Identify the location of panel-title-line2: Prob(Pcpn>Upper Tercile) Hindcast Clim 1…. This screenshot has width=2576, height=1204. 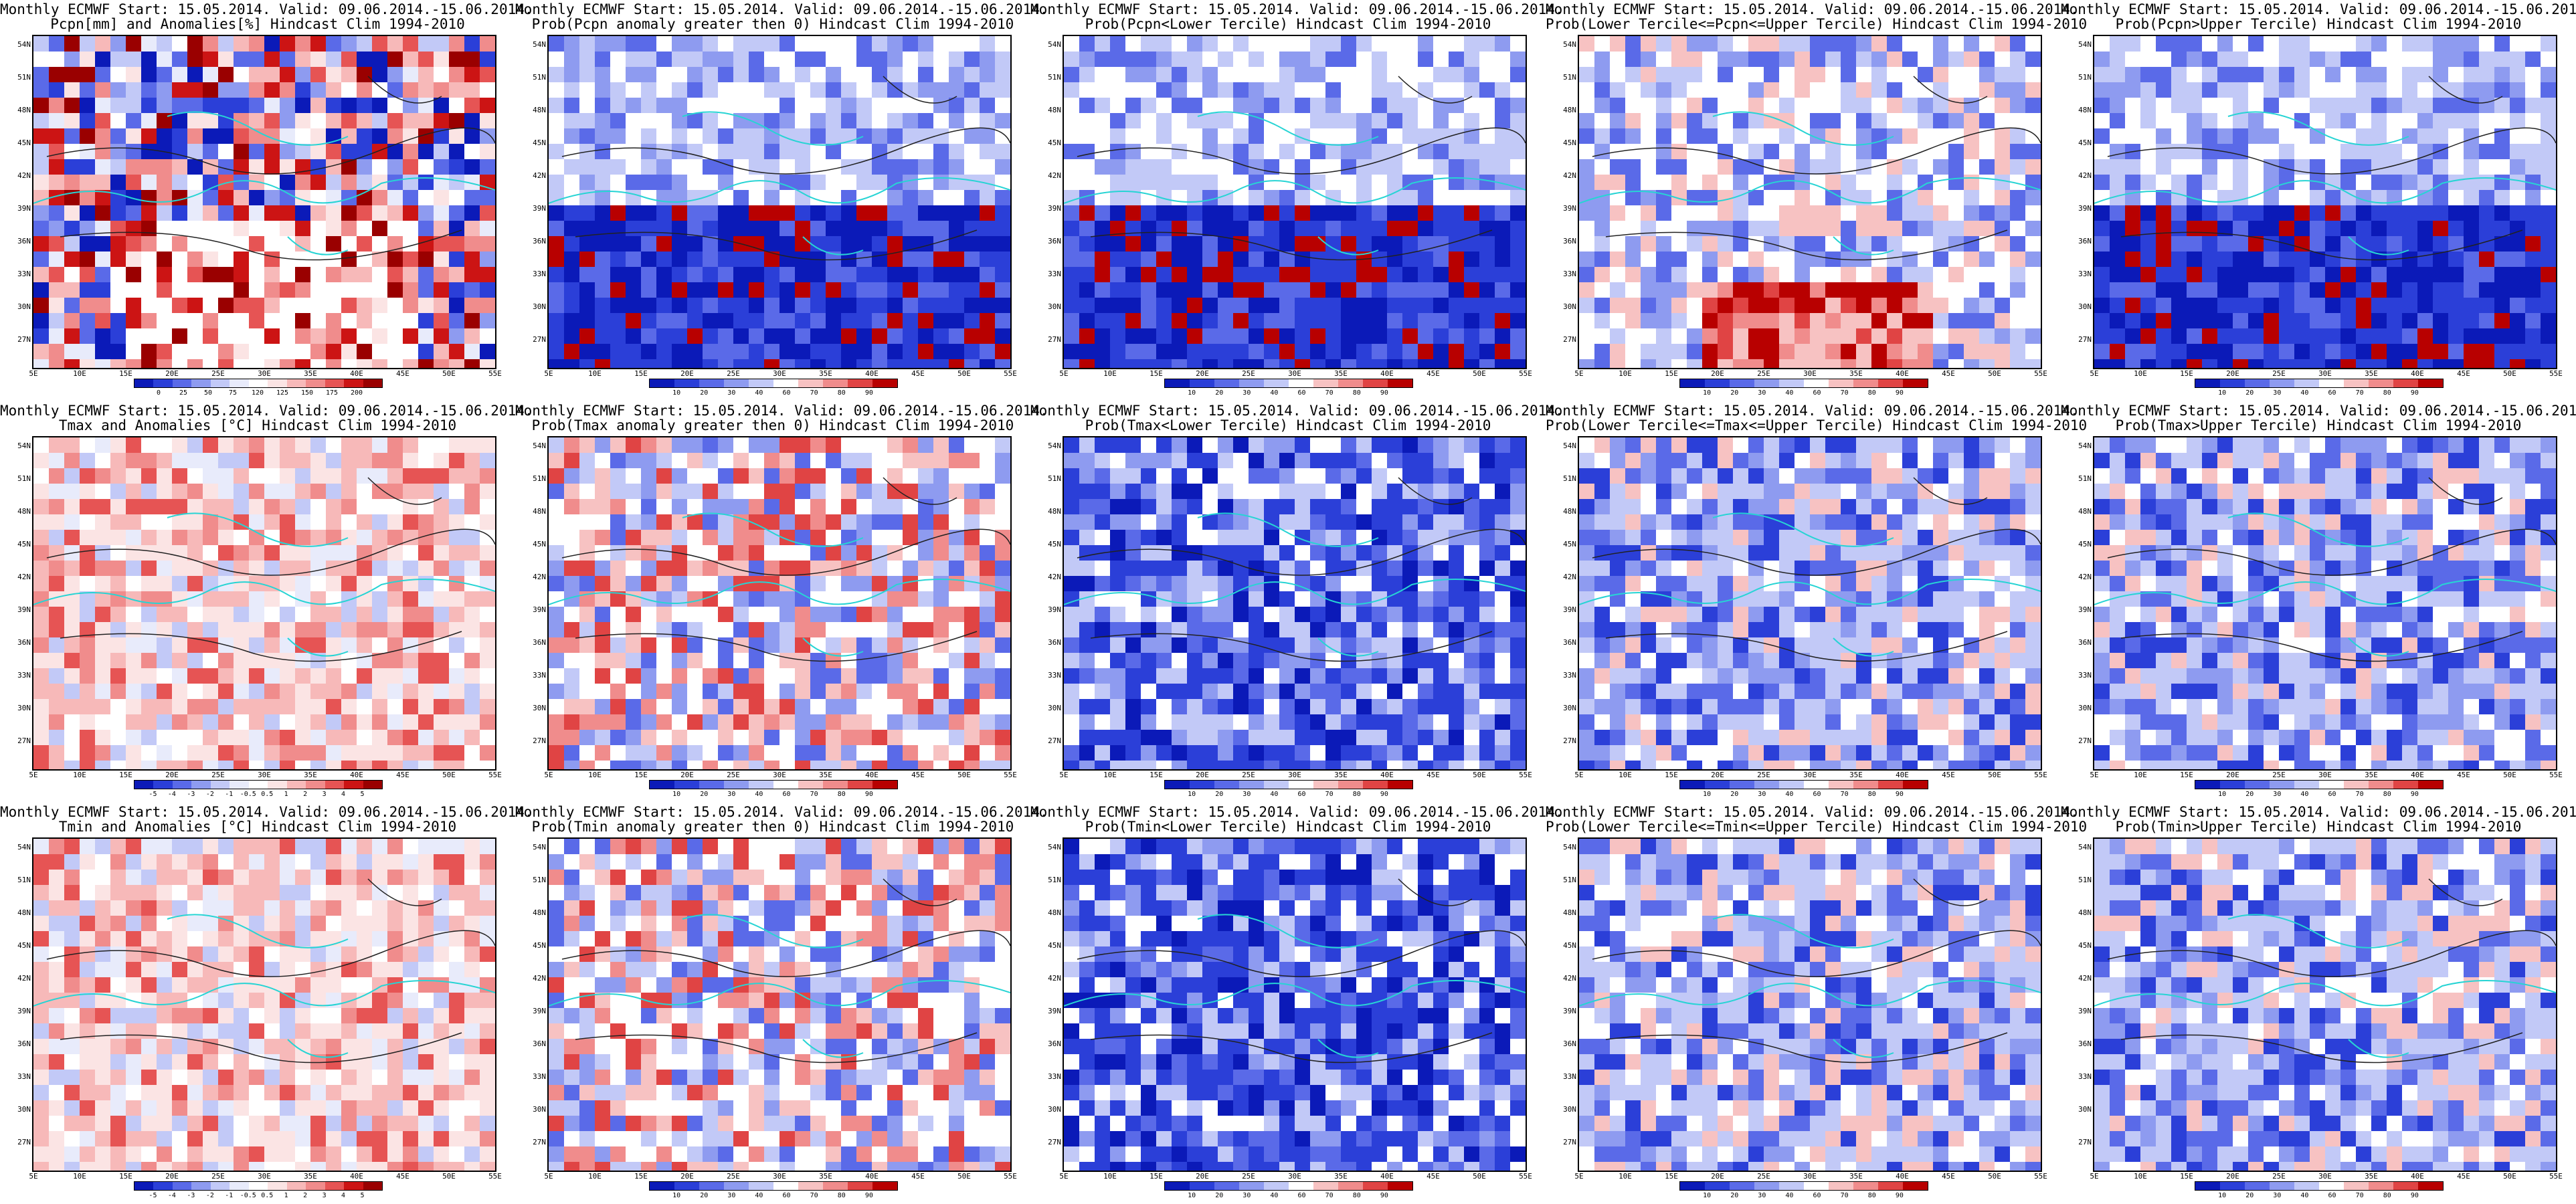
(2318, 24).